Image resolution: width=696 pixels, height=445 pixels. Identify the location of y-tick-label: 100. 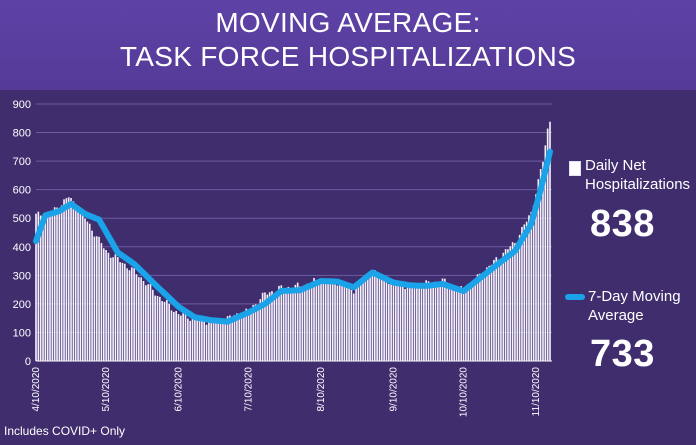
(22, 333).